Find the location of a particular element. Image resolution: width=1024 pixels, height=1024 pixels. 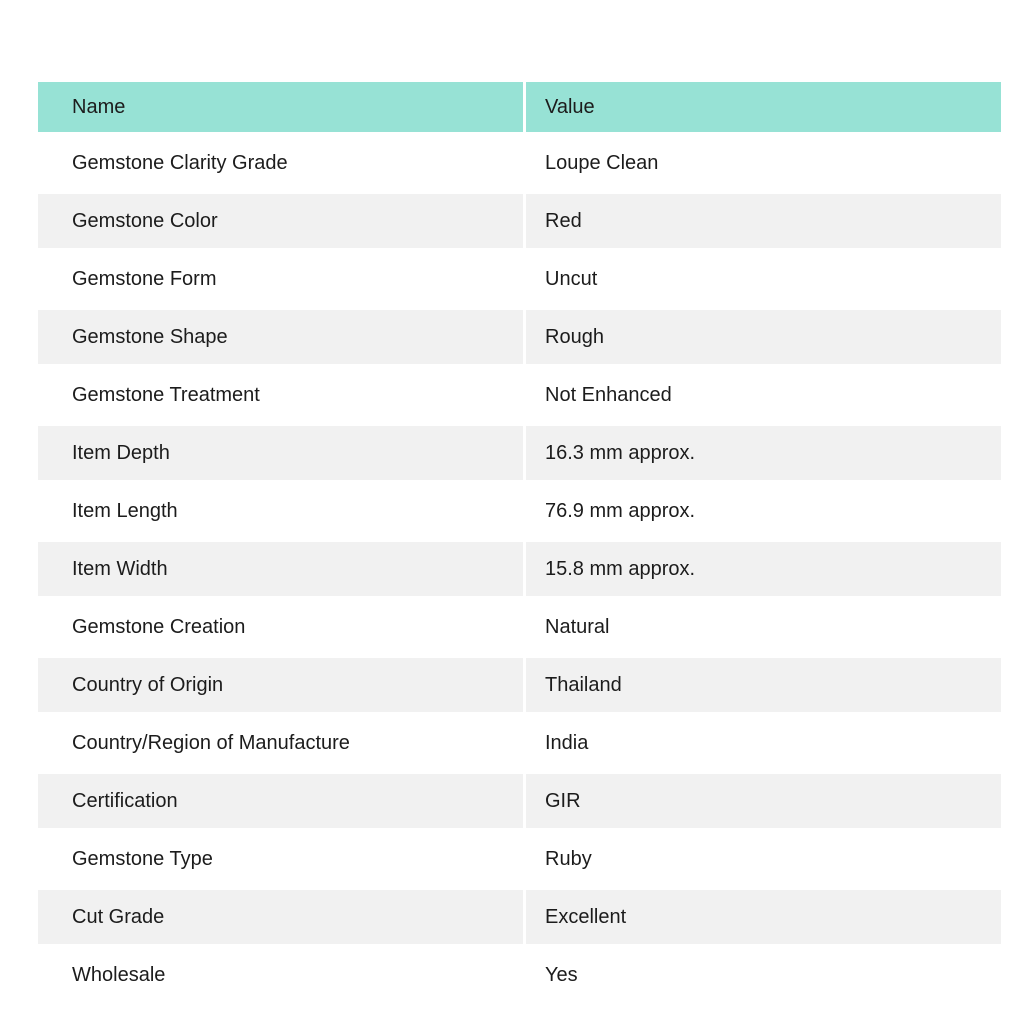

spec-name-cell: Cut Grade is located at coordinates (280, 917).